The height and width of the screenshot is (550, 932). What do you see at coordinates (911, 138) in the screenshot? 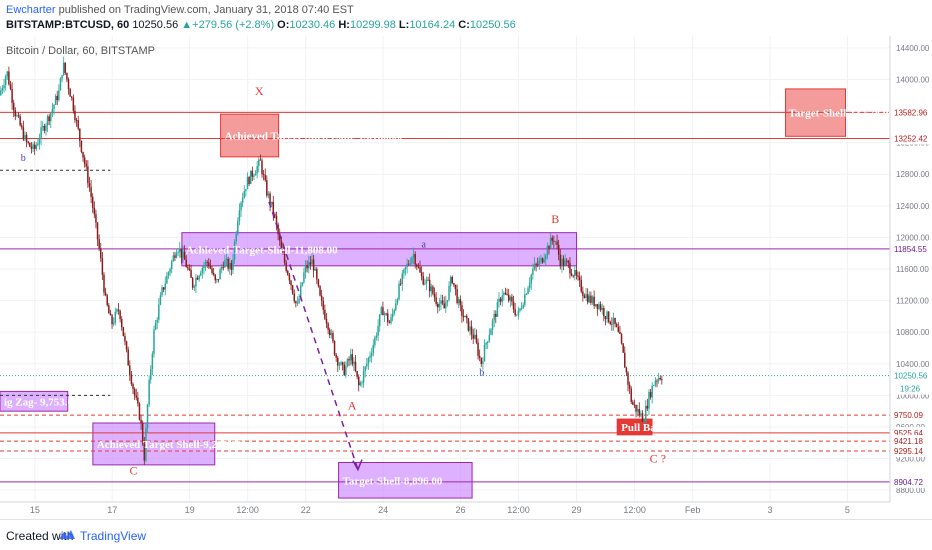
I see `level-price-tag: 13252.42` at bounding box center [911, 138].